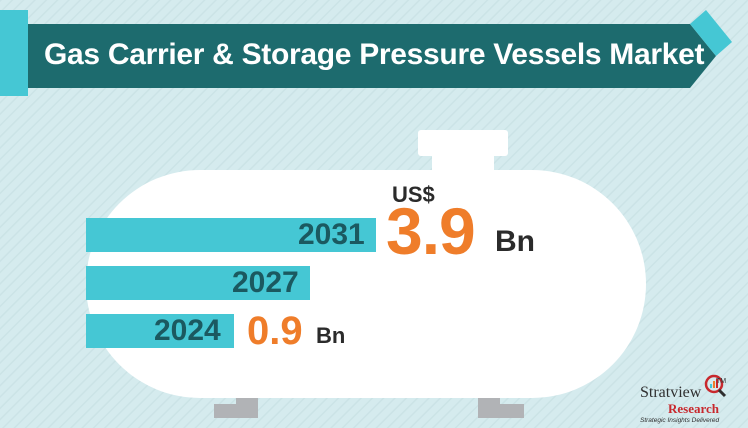 The width and height of the screenshot is (748, 428). I want to click on magnifier-chart-icon, so click(715, 386).